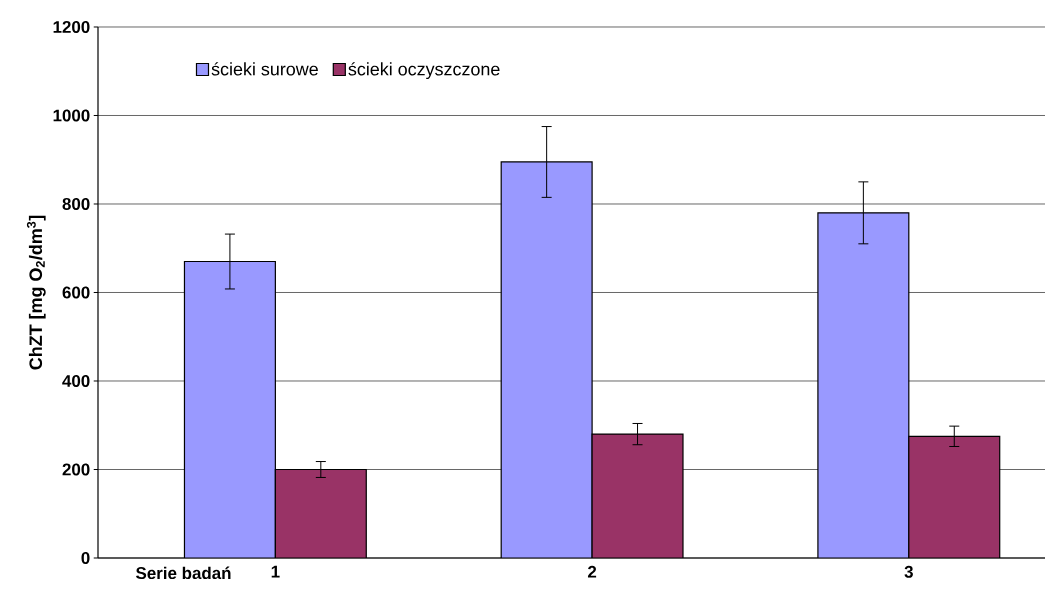 The height and width of the screenshot is (595, 1057). I want to click on legend-label: ścieki oczyszczone, so click(424, 71).